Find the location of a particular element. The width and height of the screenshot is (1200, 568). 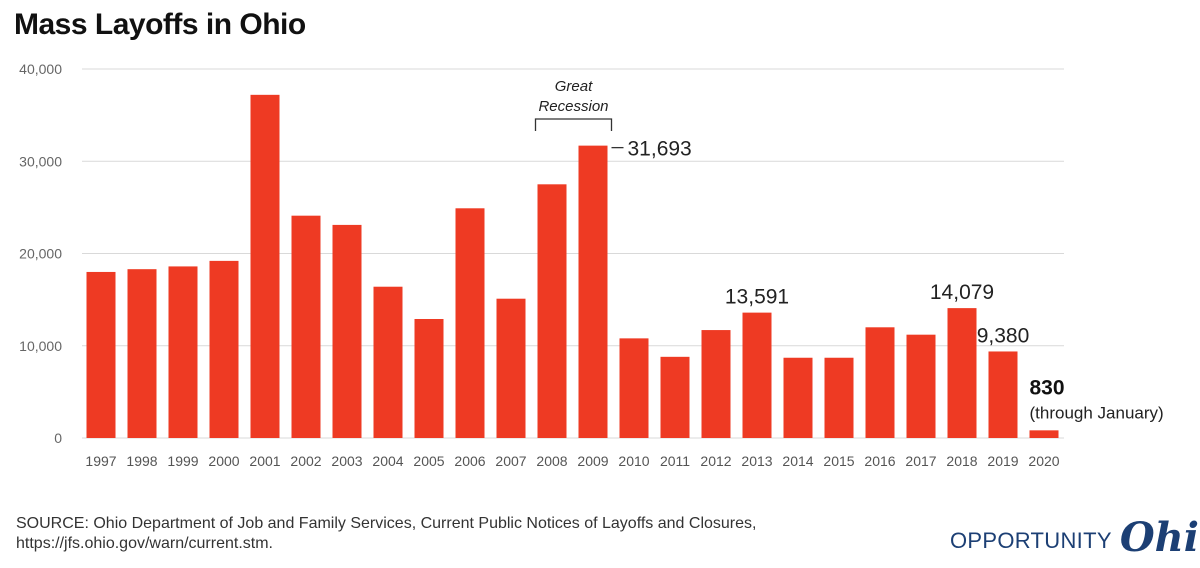

x-tick-label: 2002 is located at coordinates (305, 461).